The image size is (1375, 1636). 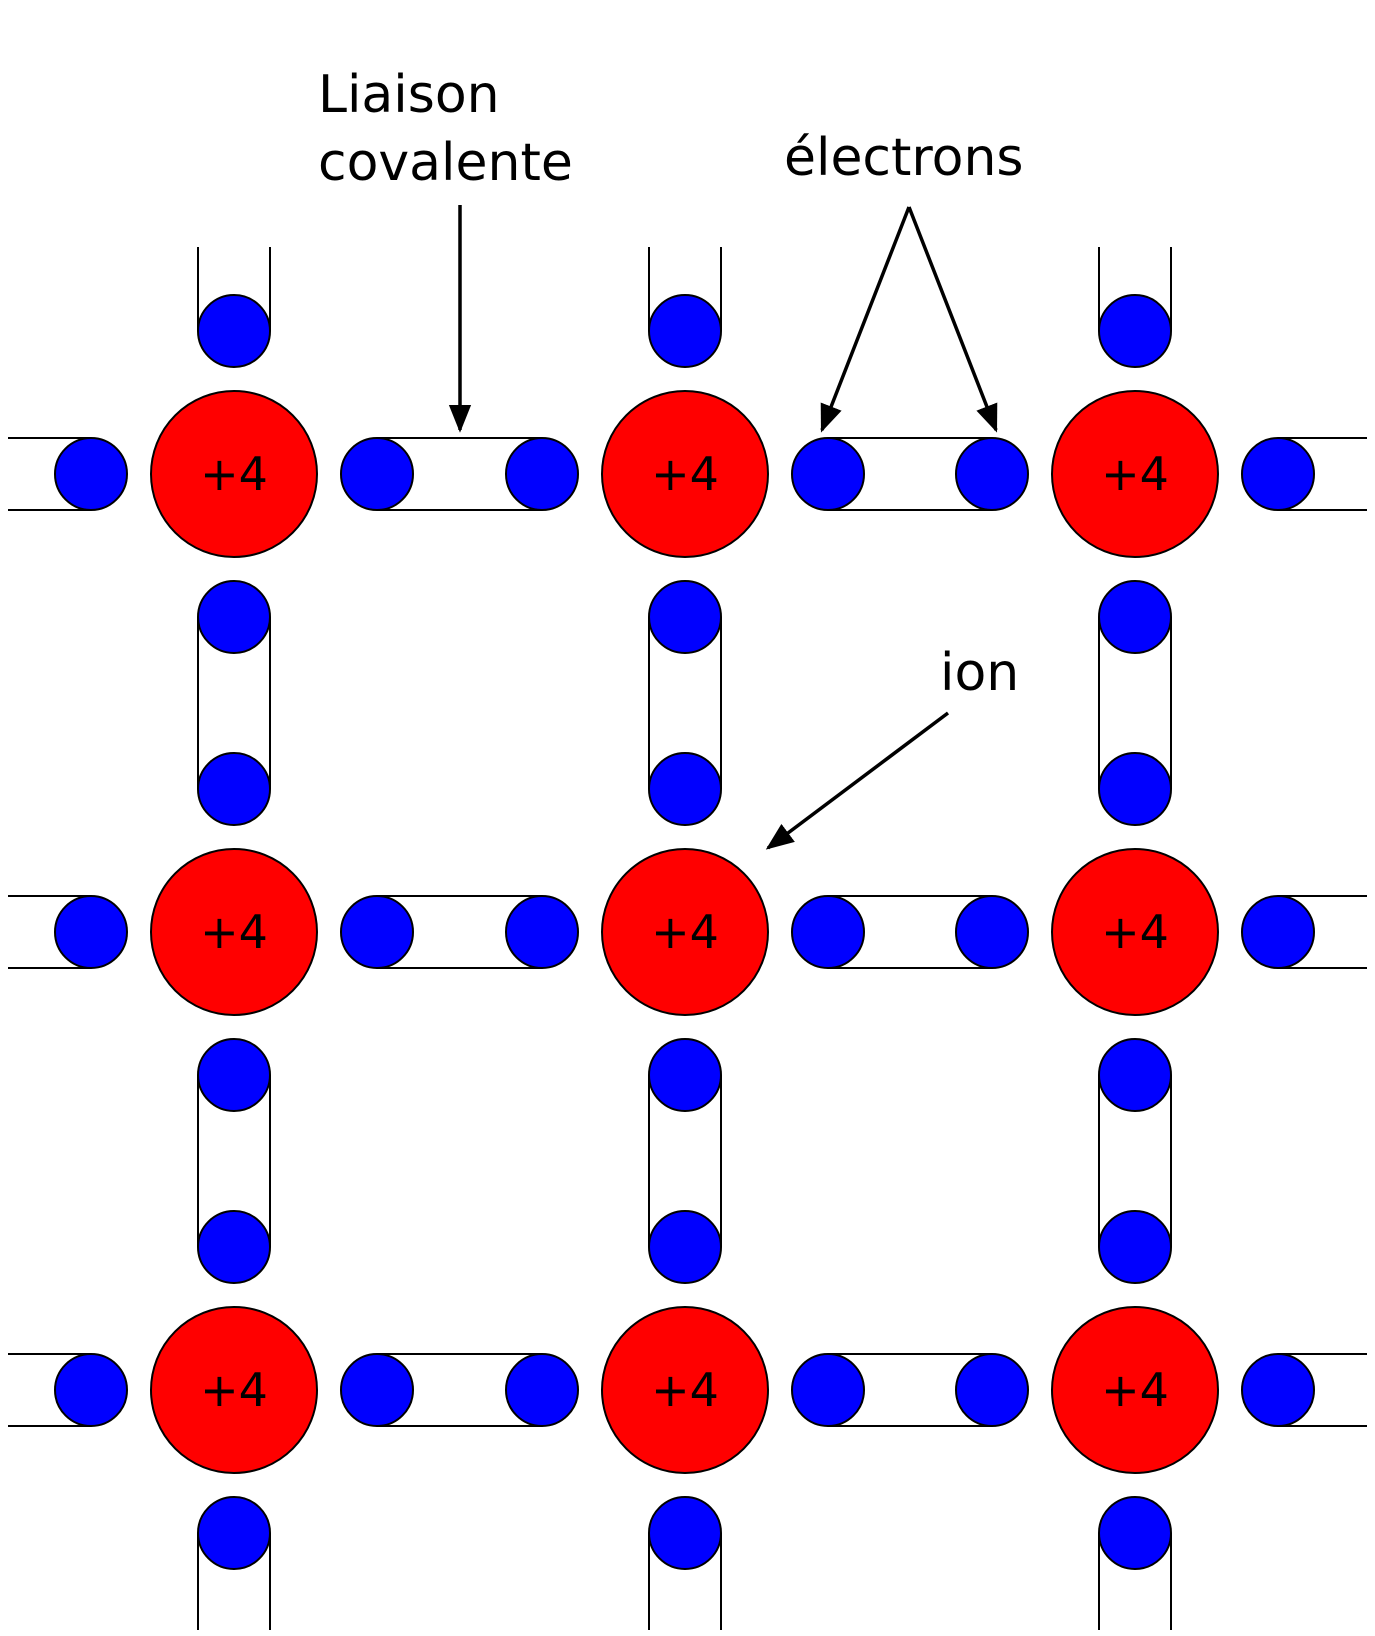 What do you see at coordinates (857, 780) in the screenshot?
I see `ion-arrow` at bounding box center [857, 780].